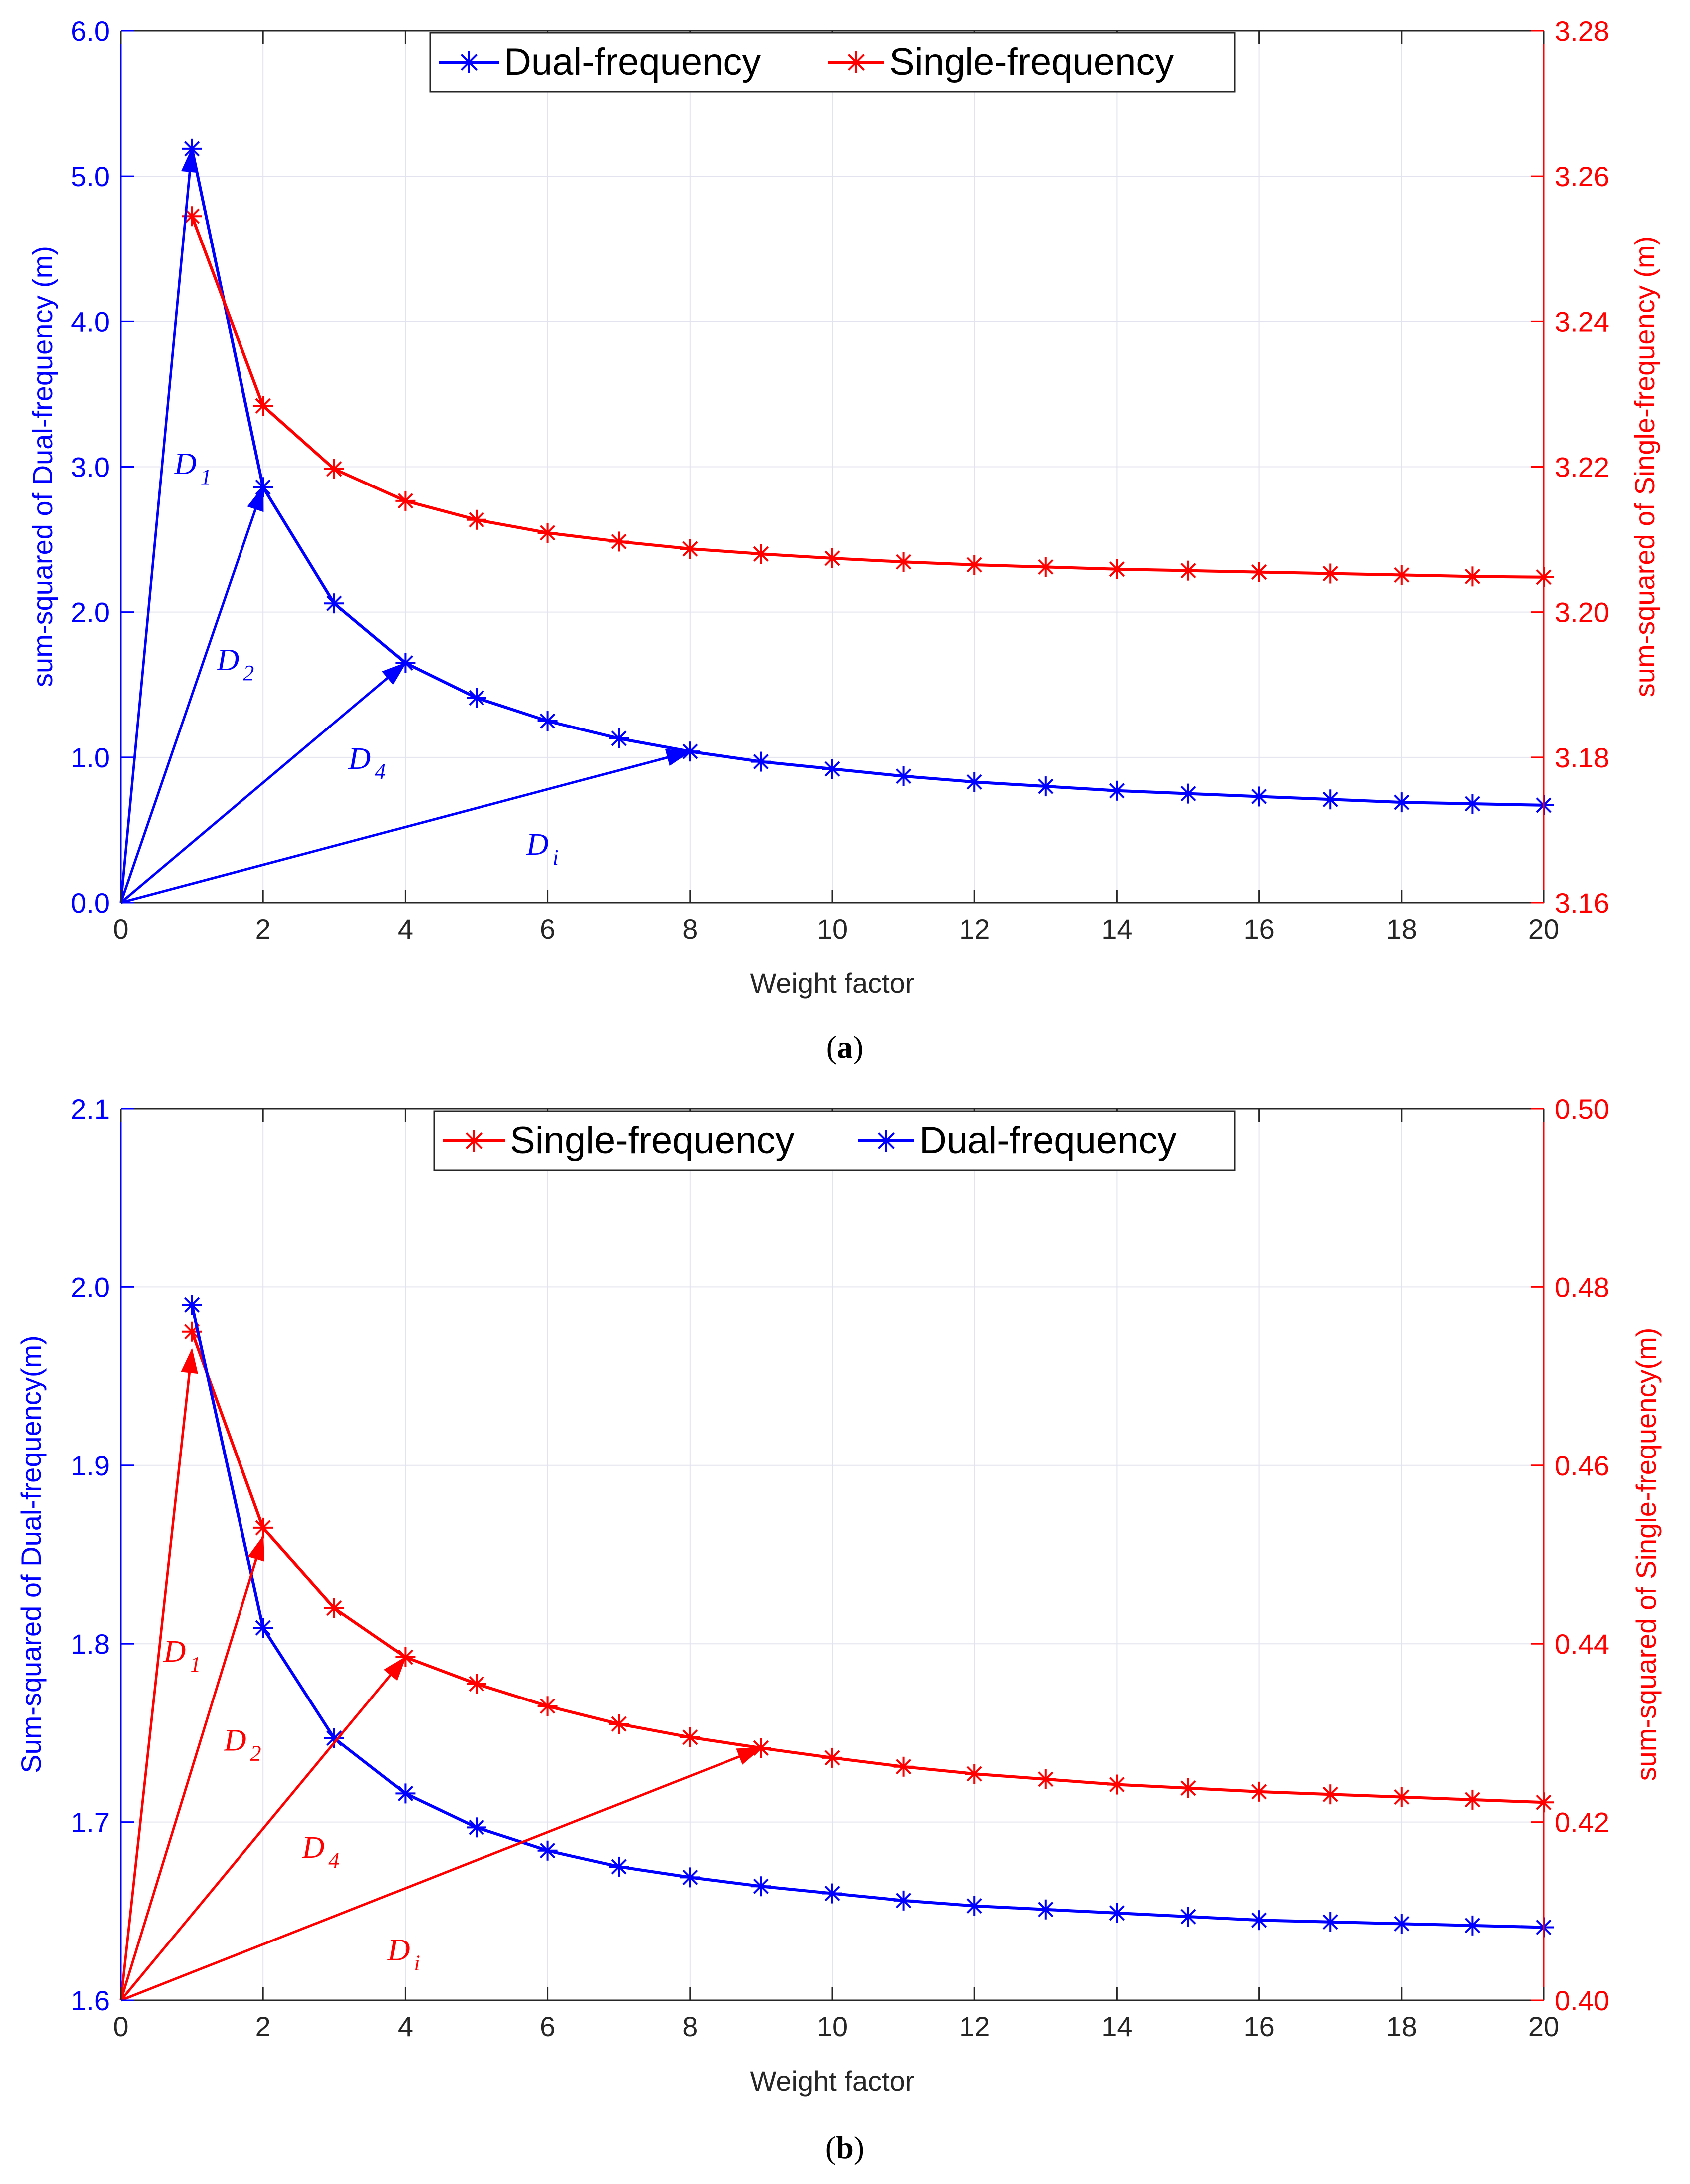  Describe the element at coordinates (1116, 2026) in the screenshot. I see `x-tick-label: 14` at that location.